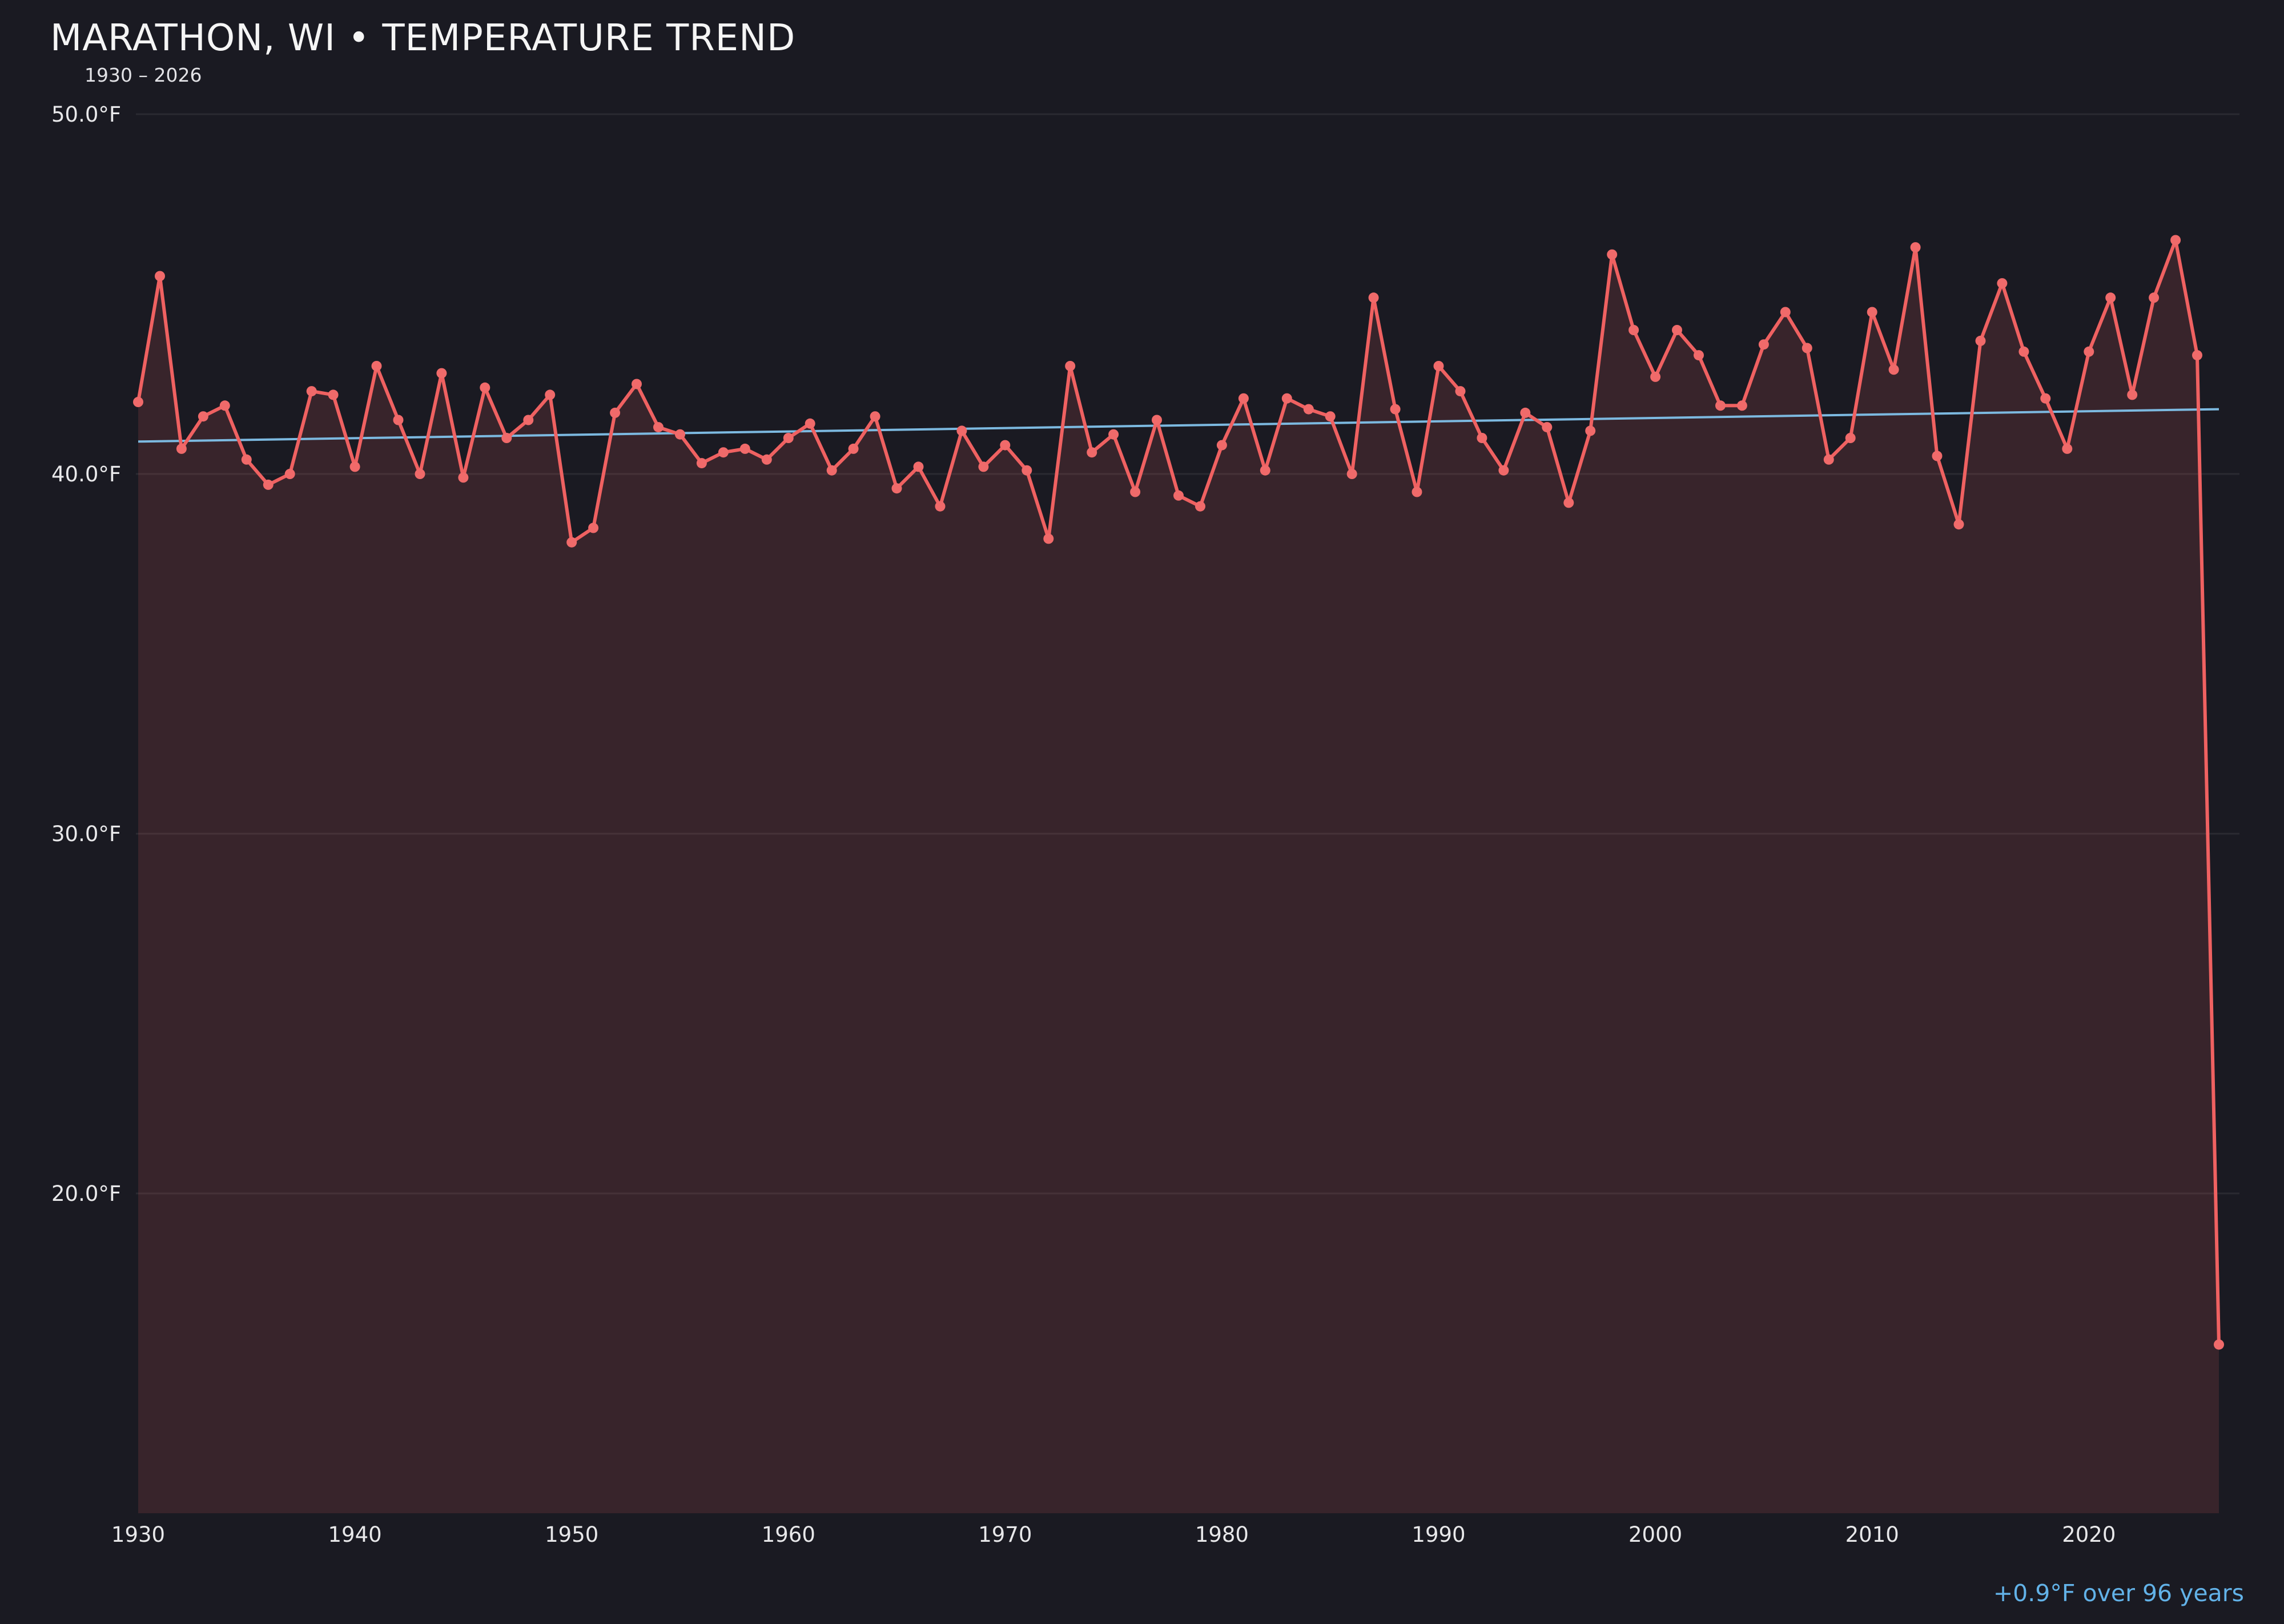 The image size is (2284, 1624). I want to click on y-axis-label: 20.0°F, so click(86, 1193).